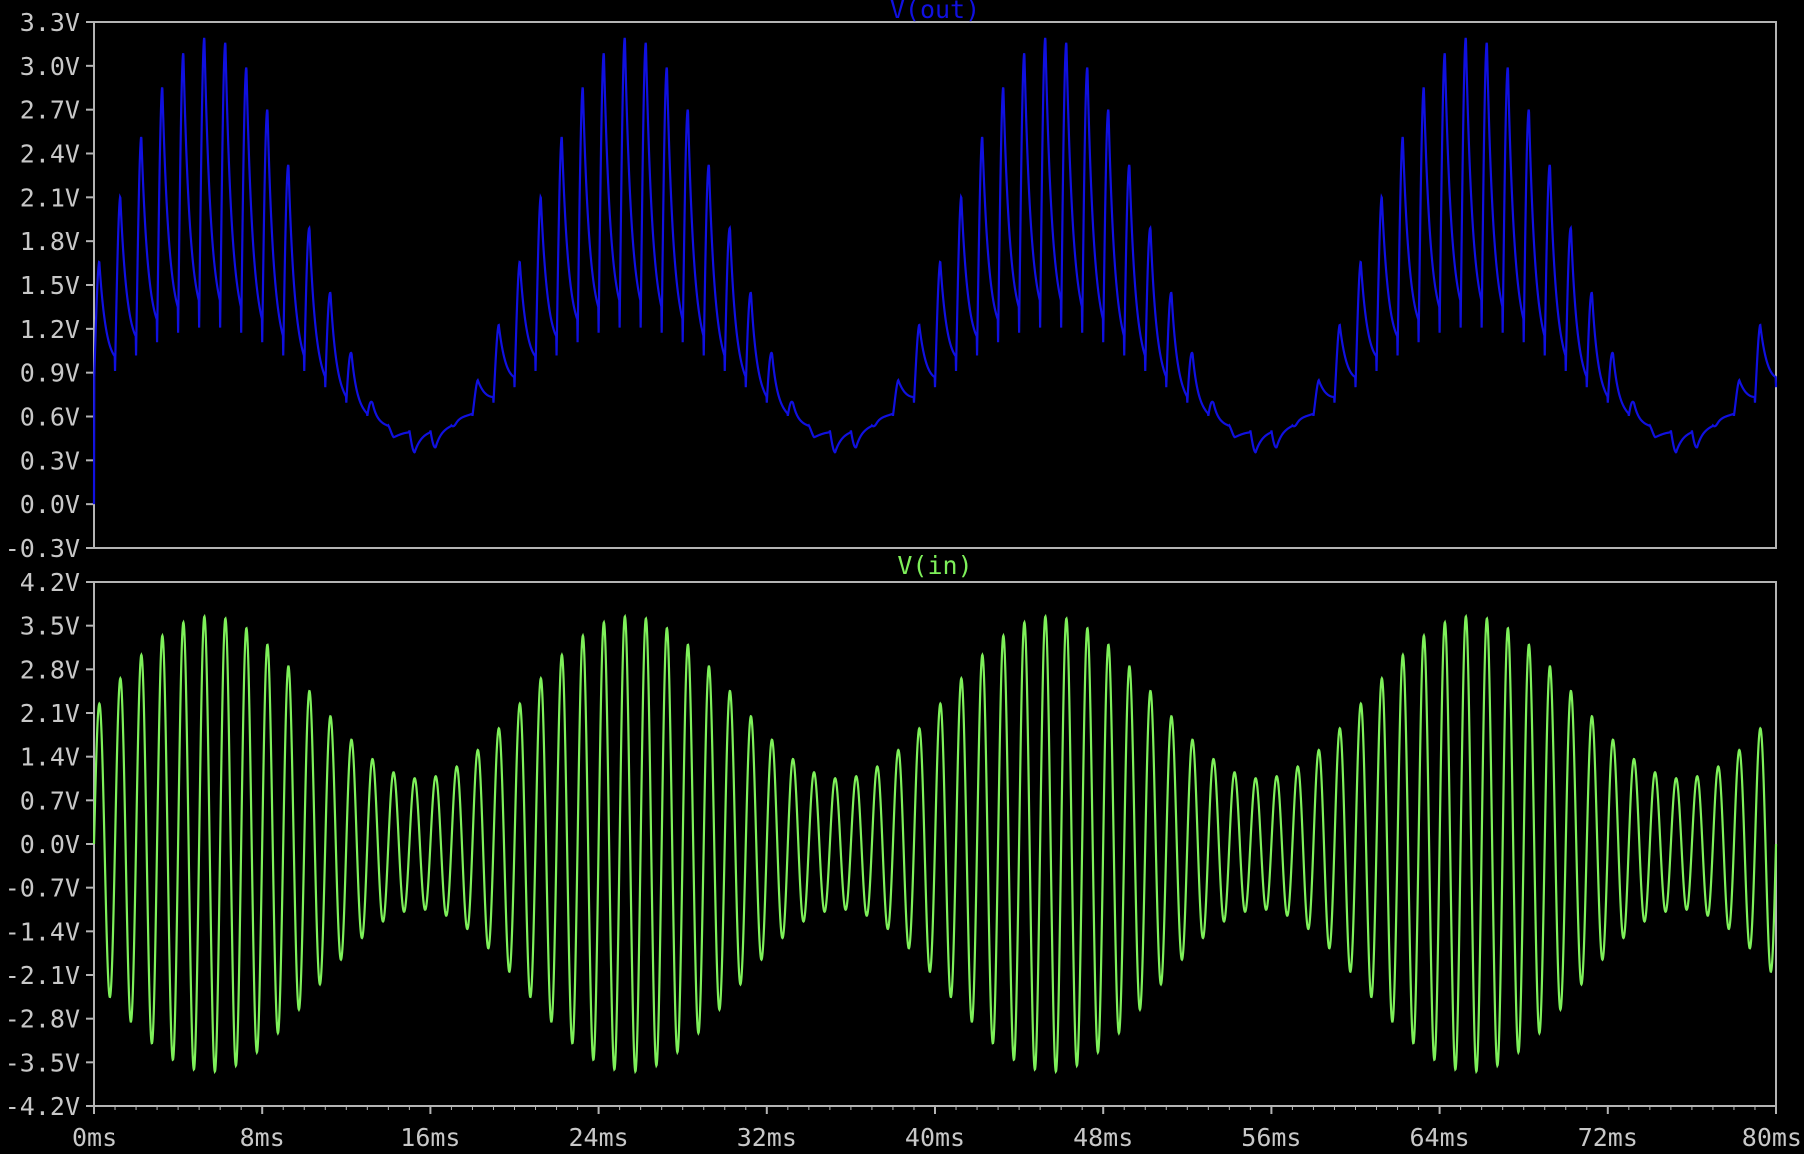  I want to click on y-tick-label: -4.2V, so click(42, 1106).